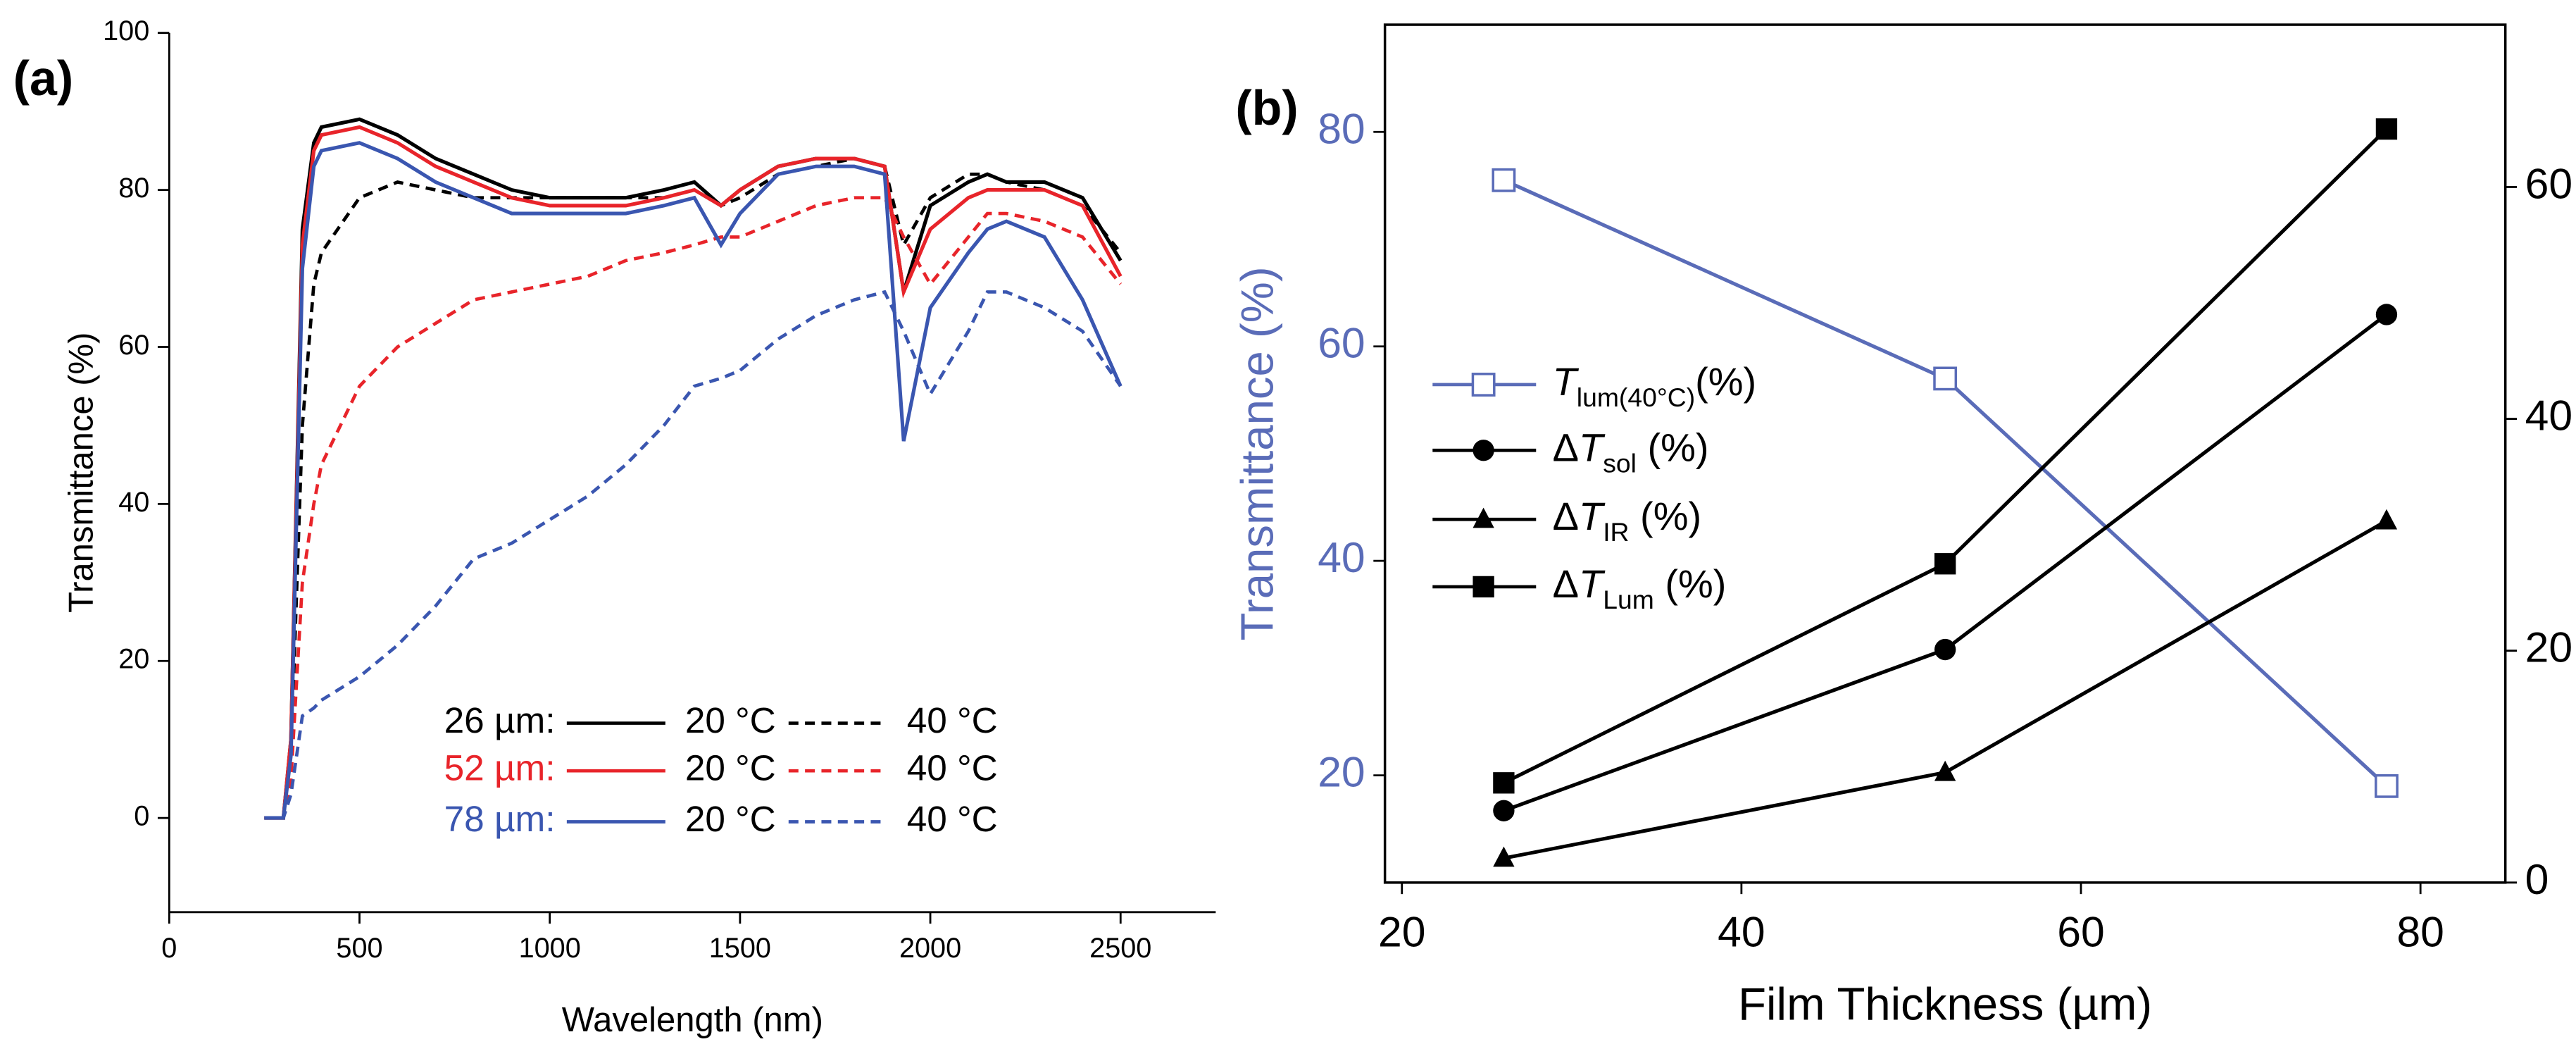  Describe the element at coordinates (1636, 397) in the screenshot. I see `legend-label-part: lum(40°C)` at that location.